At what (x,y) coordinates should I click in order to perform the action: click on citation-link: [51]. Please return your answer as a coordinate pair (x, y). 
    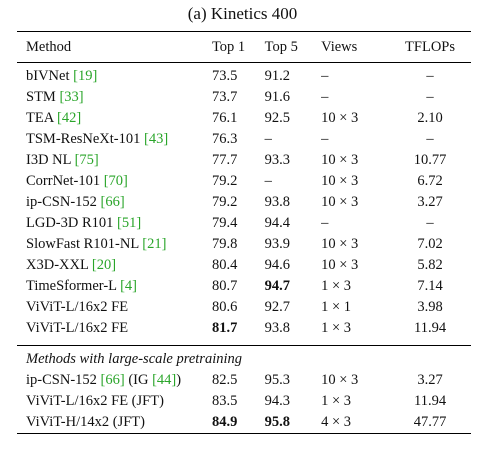
    Looking at the image, I should click on (129, 223).